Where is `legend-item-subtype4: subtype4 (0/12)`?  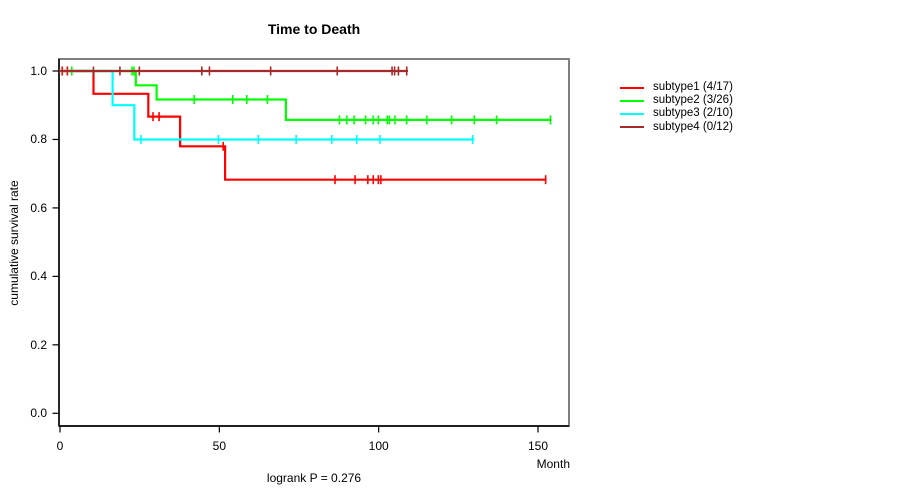
legend-item-subtype4: subtype4 (0/12) is located at coordinates (676, 127).